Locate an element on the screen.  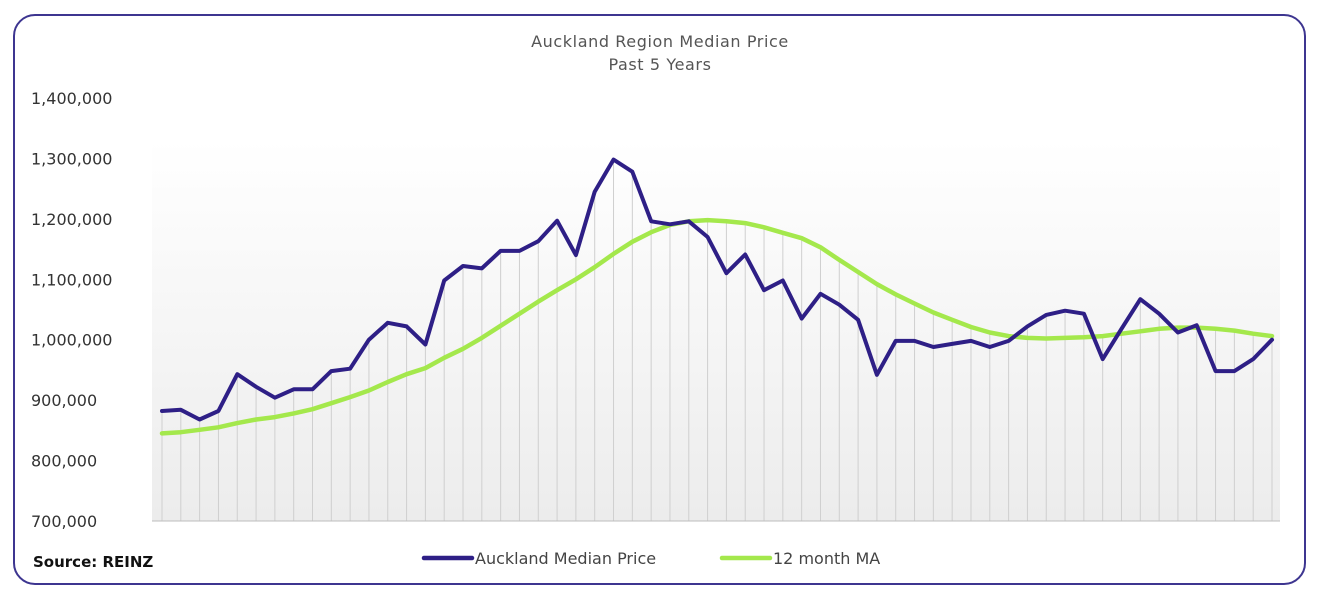
source-note: Source: REINZ is located at coordinates (93, 562).